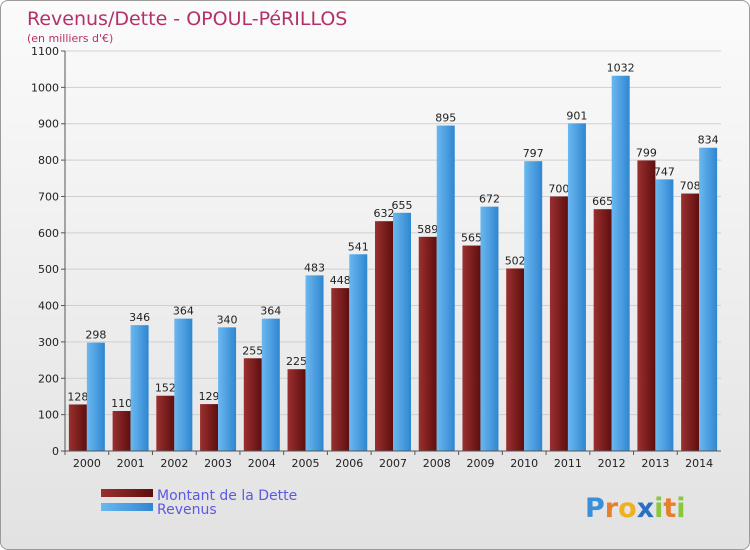  Describe the element at coordinates (187, 510) in the screenshot. I see `legend-label: Revenus` at that location.